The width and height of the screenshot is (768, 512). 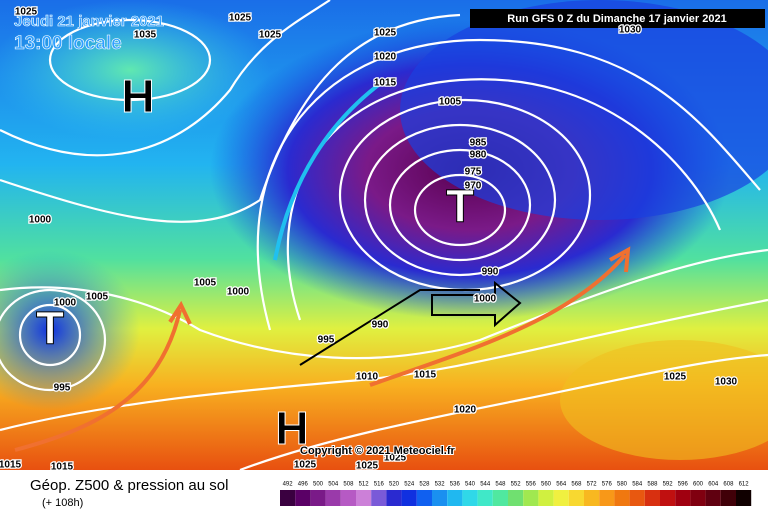 What do you see at coordinates (485, 485) in the screenshot?
I see `legend-label: 544` at bounding box center [485, 485].